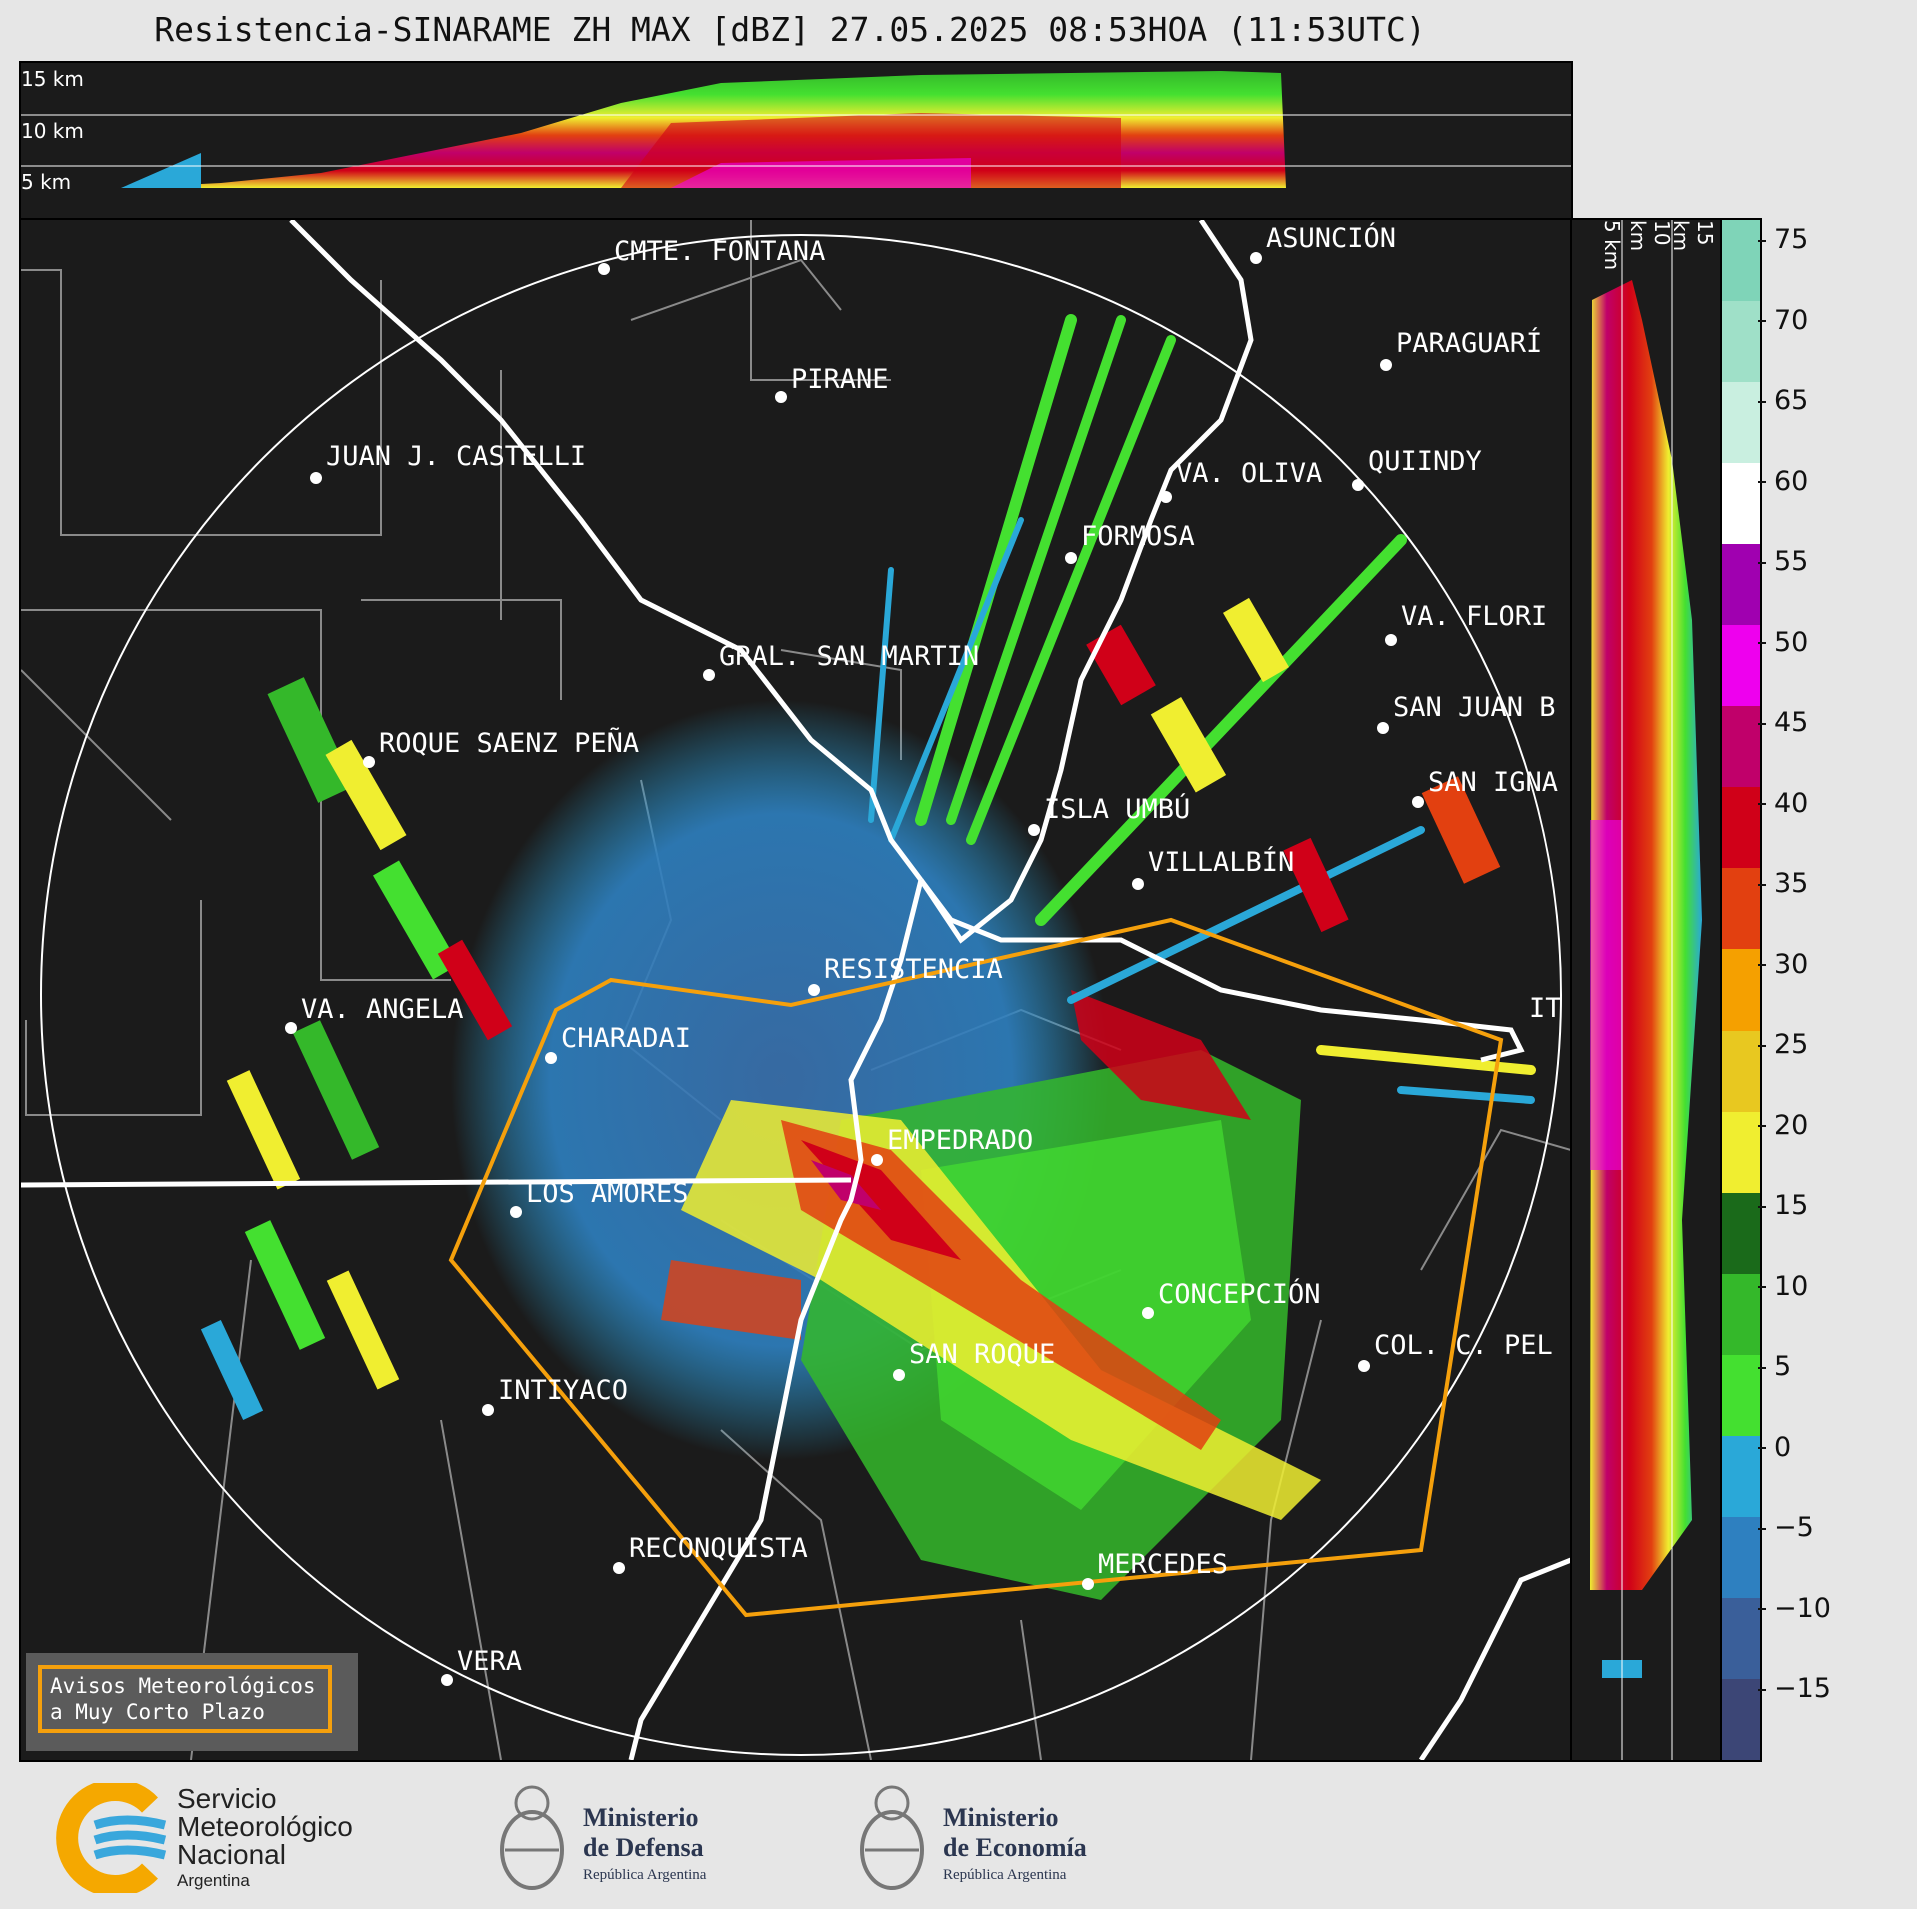 This screenshot has height=1909, width=1917. Describe the element at coordinates (52, 79) in the screenshot. I see `top-alt-label-15: 15 km` at that location.